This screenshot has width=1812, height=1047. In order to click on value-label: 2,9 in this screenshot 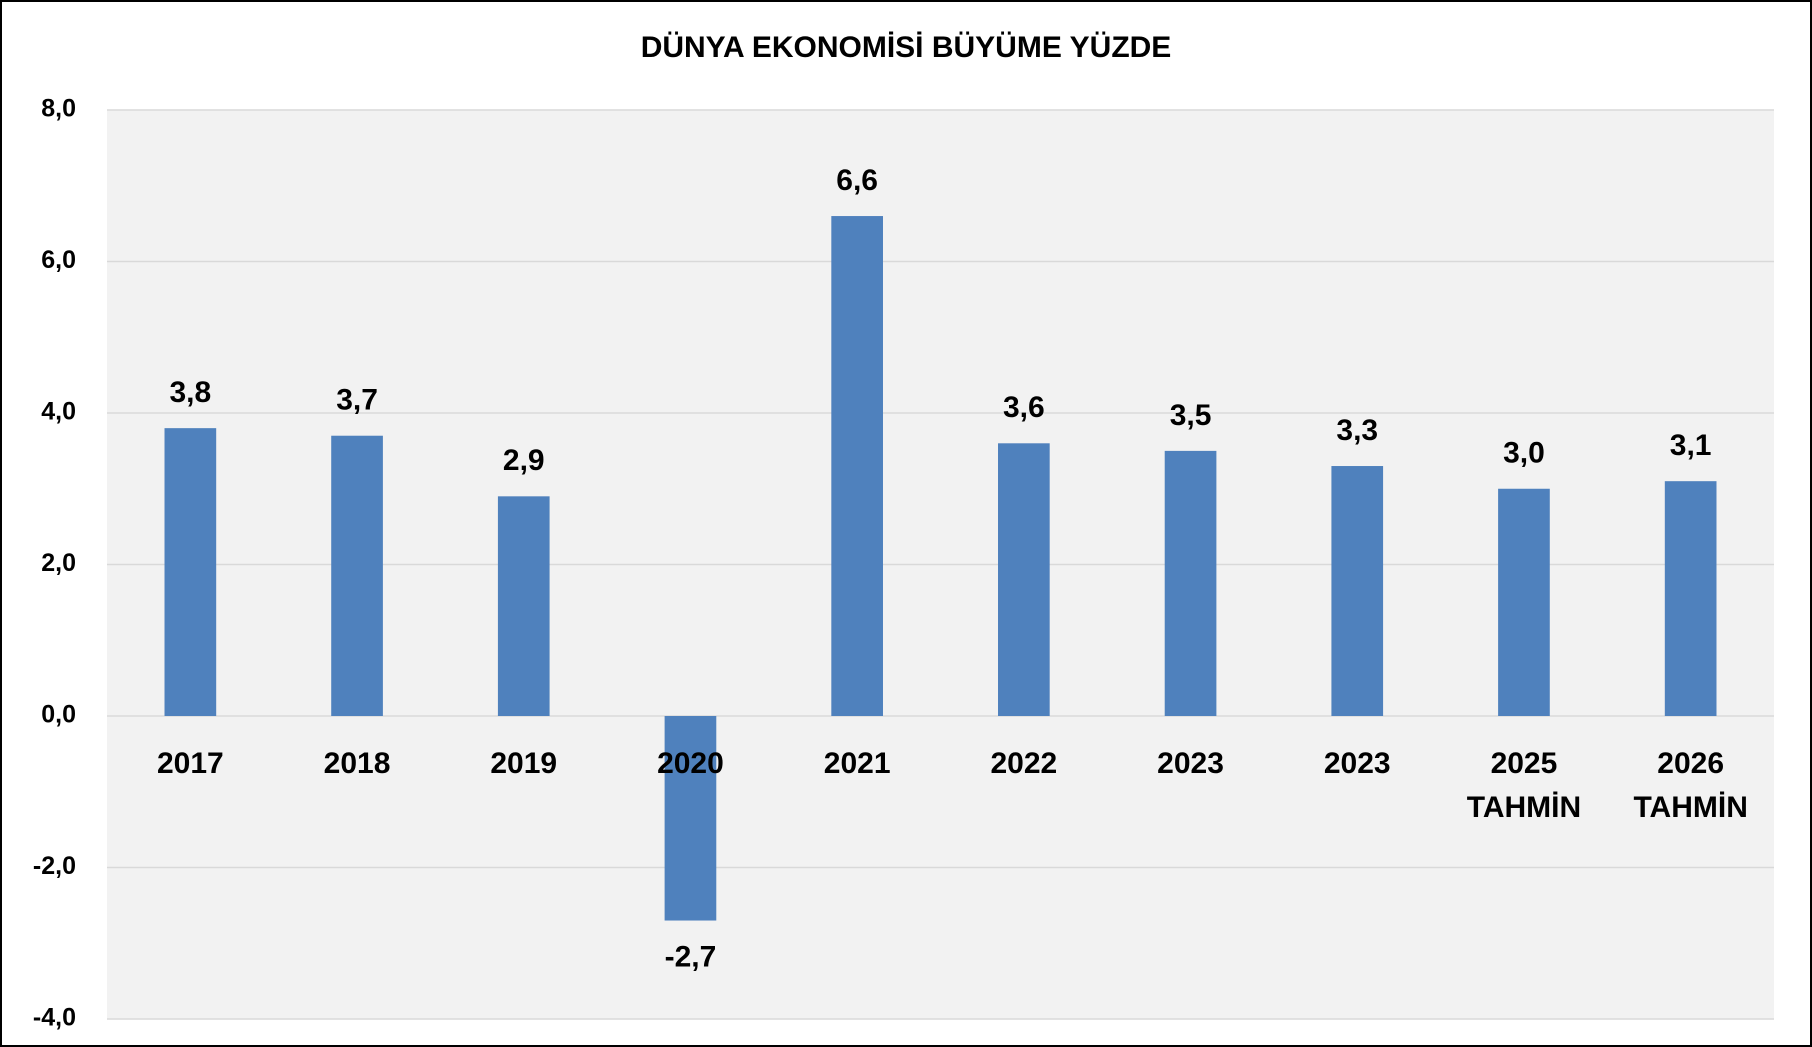, I will do `click(524, 460)`.